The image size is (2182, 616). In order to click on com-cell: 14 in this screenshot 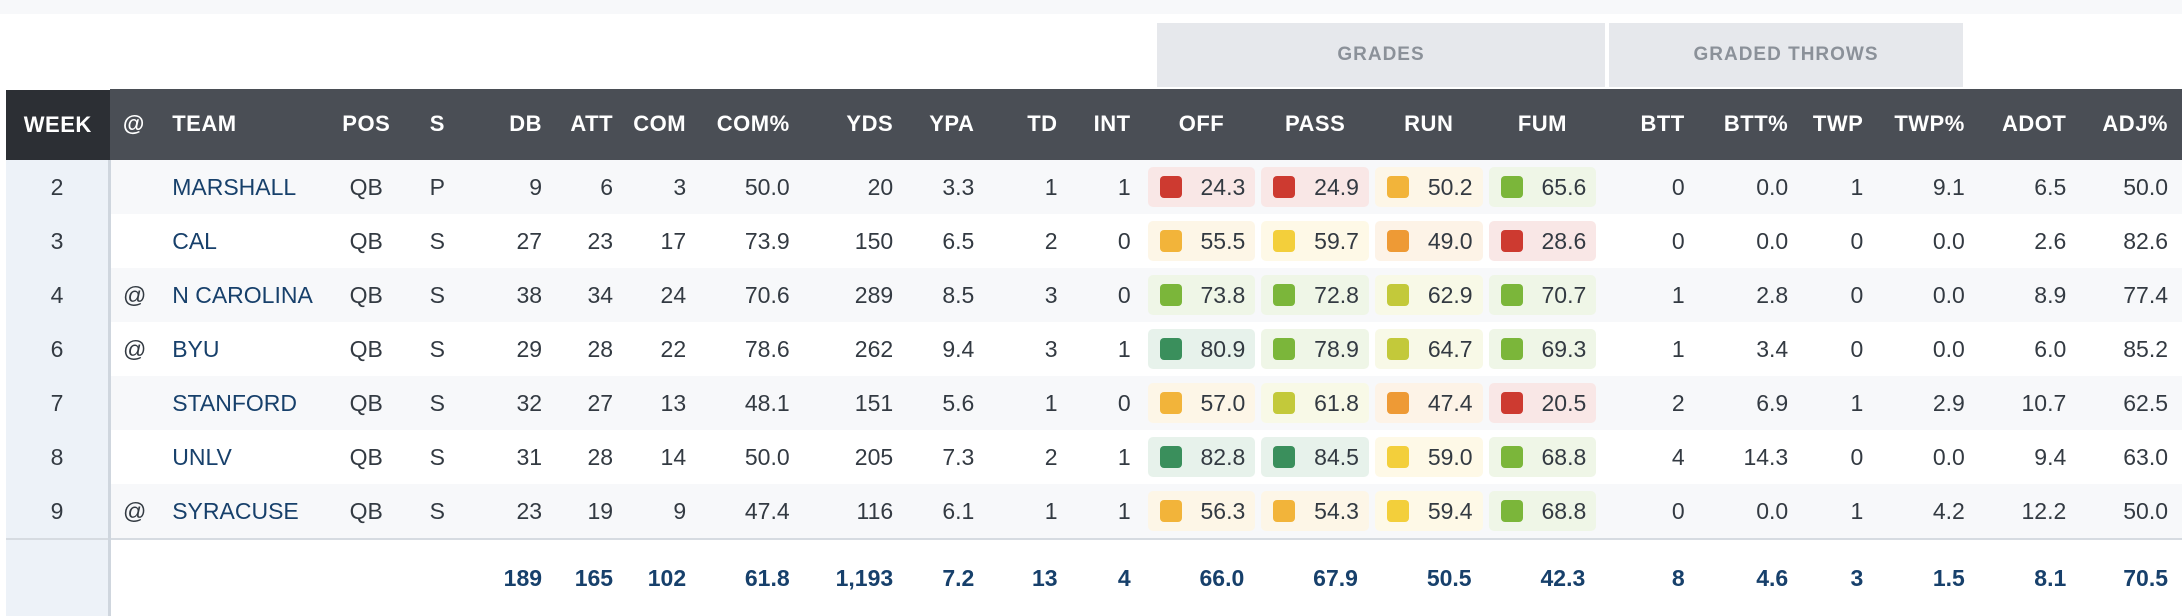, I will do `click(664, 457)`.